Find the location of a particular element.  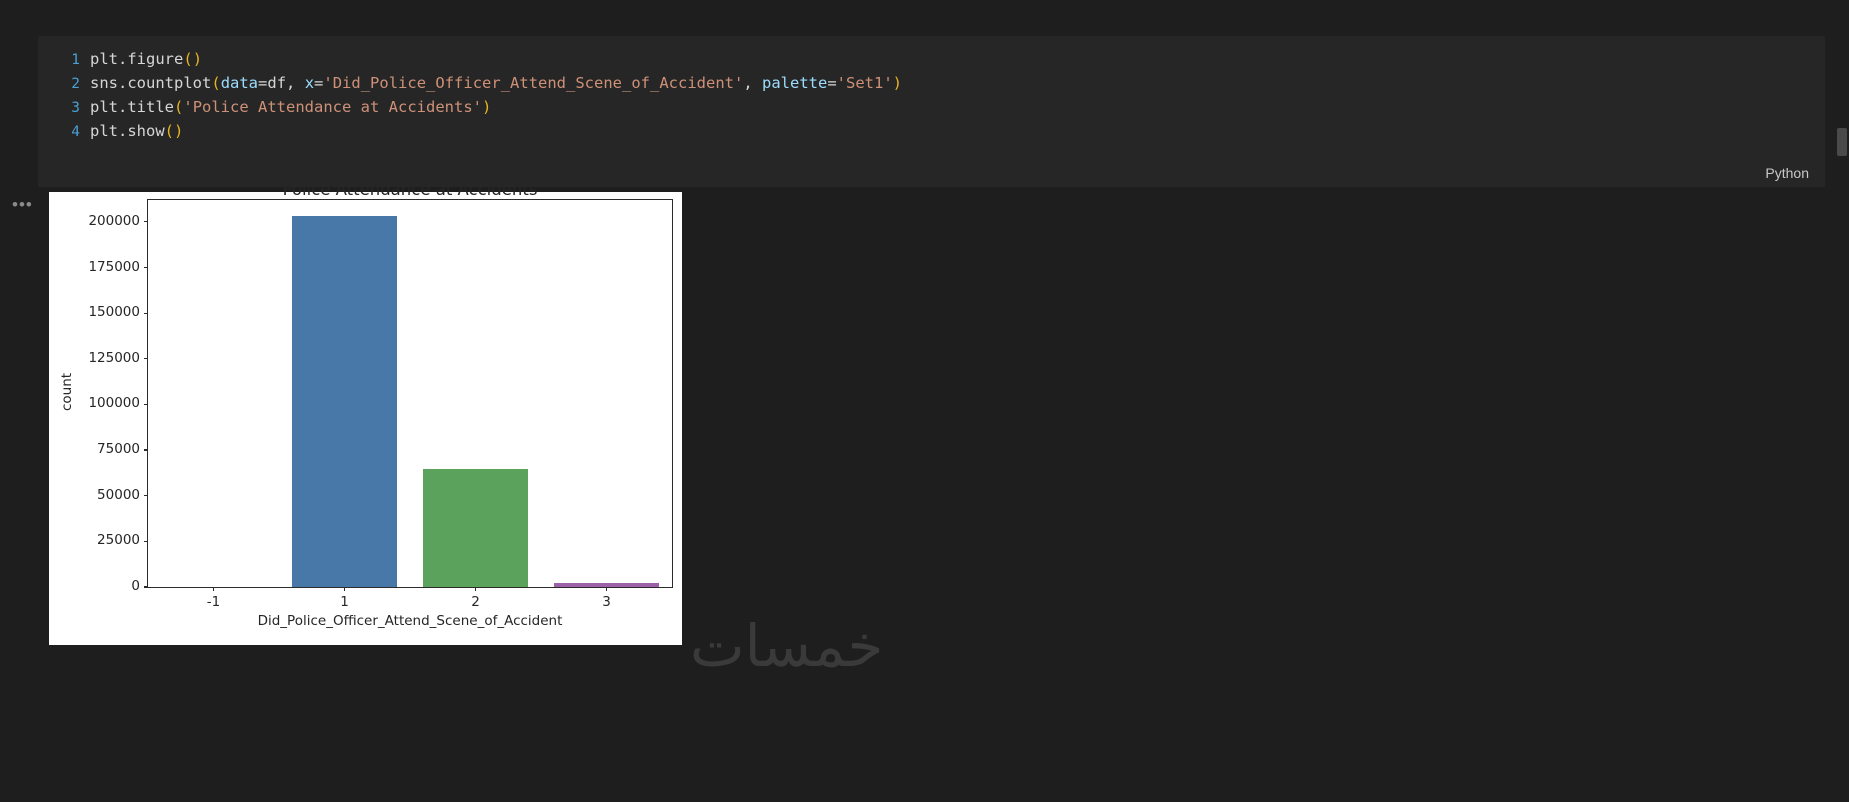

chart-y-tick-label: 125000 is located at coordinates (114, 357).